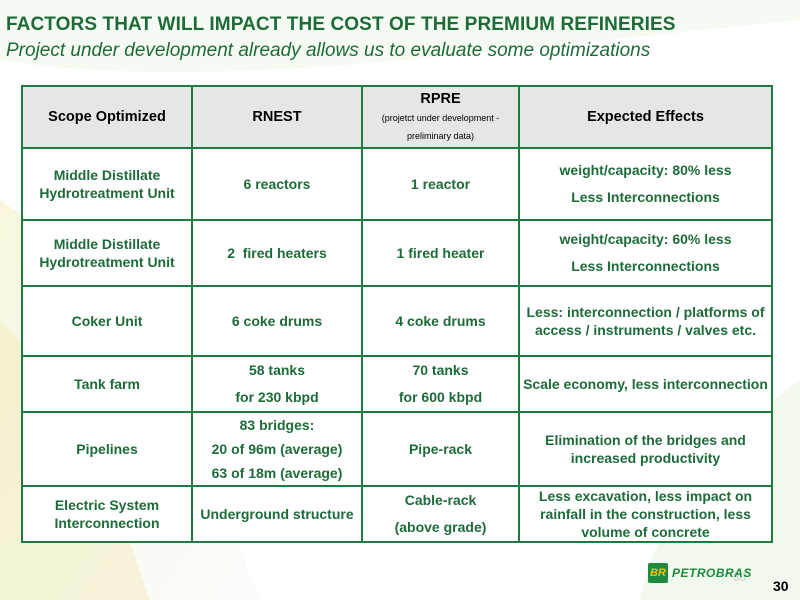 Image resolution: width=800 pixels, height=600 pixels. Describe the element at coordinates (440, 514) in the screenshot. I see `row-rpre: Cable-rack (above grade)` at that location.